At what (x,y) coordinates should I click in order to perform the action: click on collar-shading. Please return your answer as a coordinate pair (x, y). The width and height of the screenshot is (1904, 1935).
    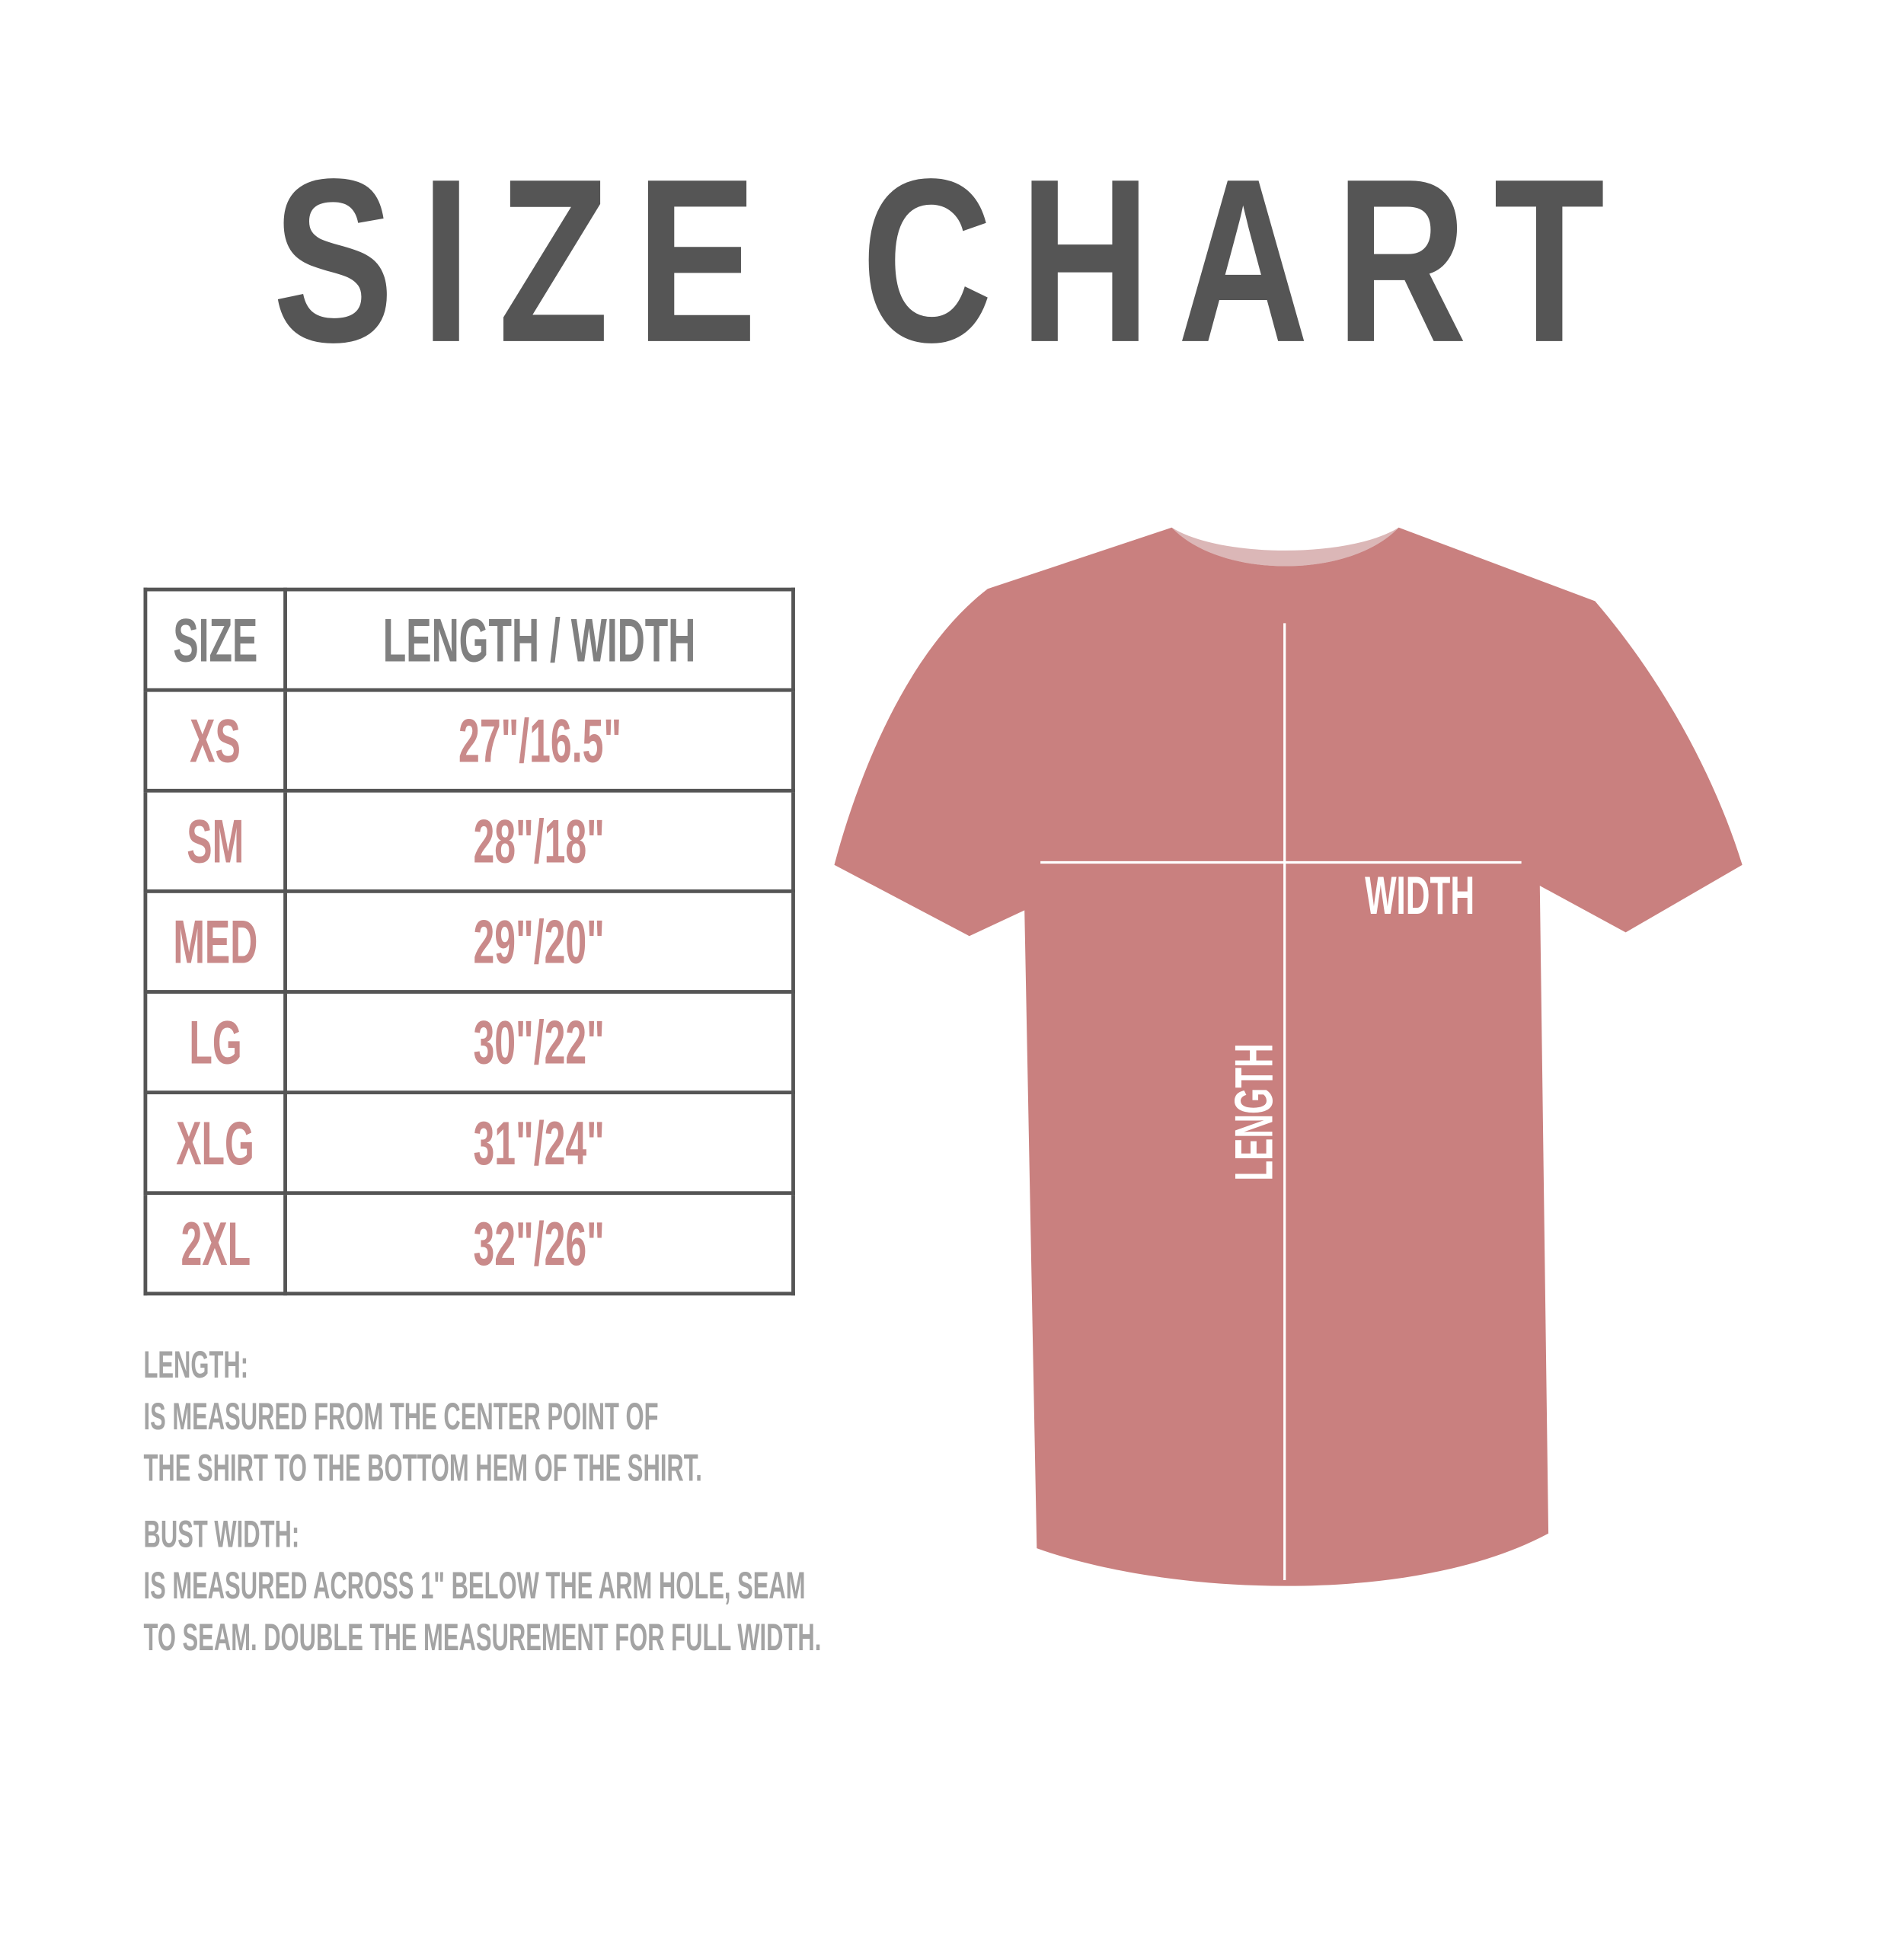
    Looking at the image, I should click on (1285, 547).